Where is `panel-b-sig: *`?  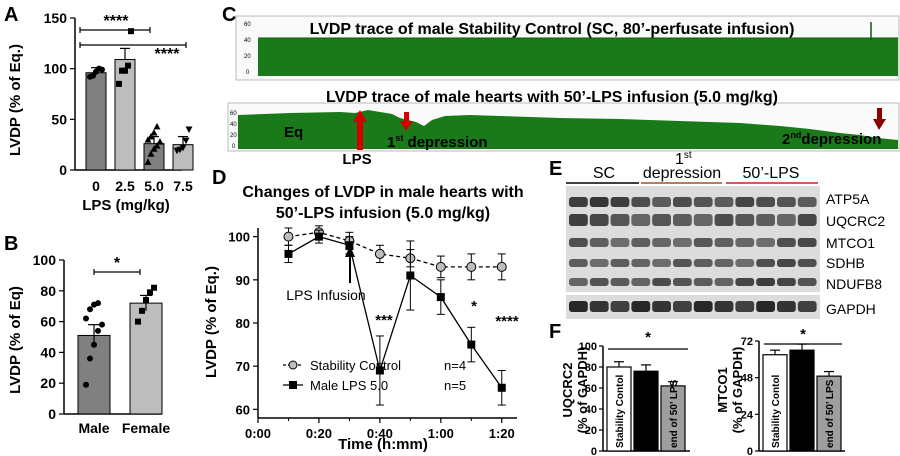 panel-b-sig: * is located at coordinates (117, 263).